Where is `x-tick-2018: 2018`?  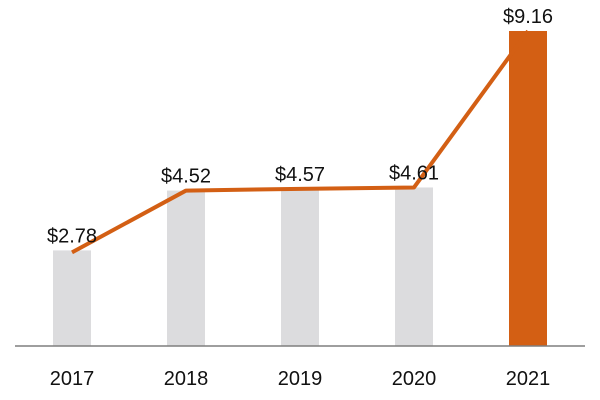
x-tick-2018: 2018 is located at coordinates (186, 379).